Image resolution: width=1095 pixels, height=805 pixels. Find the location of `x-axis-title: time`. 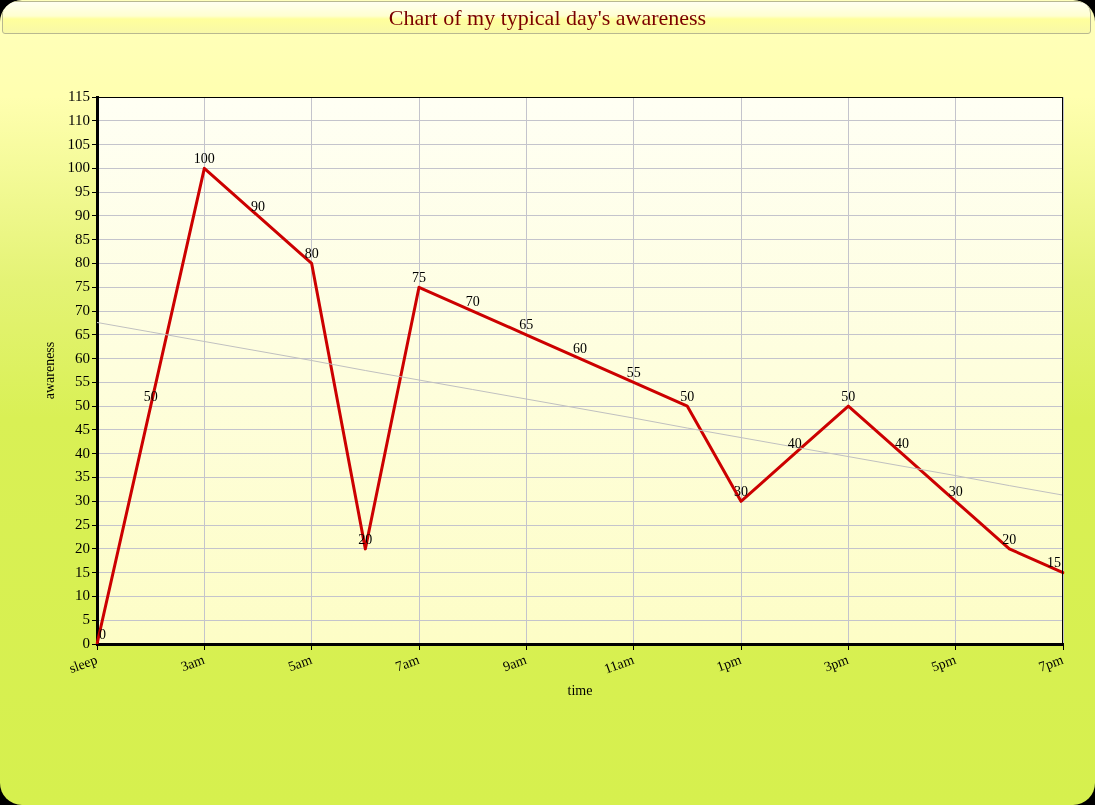

x-axis-title: time is located at coordinates (580, 691).